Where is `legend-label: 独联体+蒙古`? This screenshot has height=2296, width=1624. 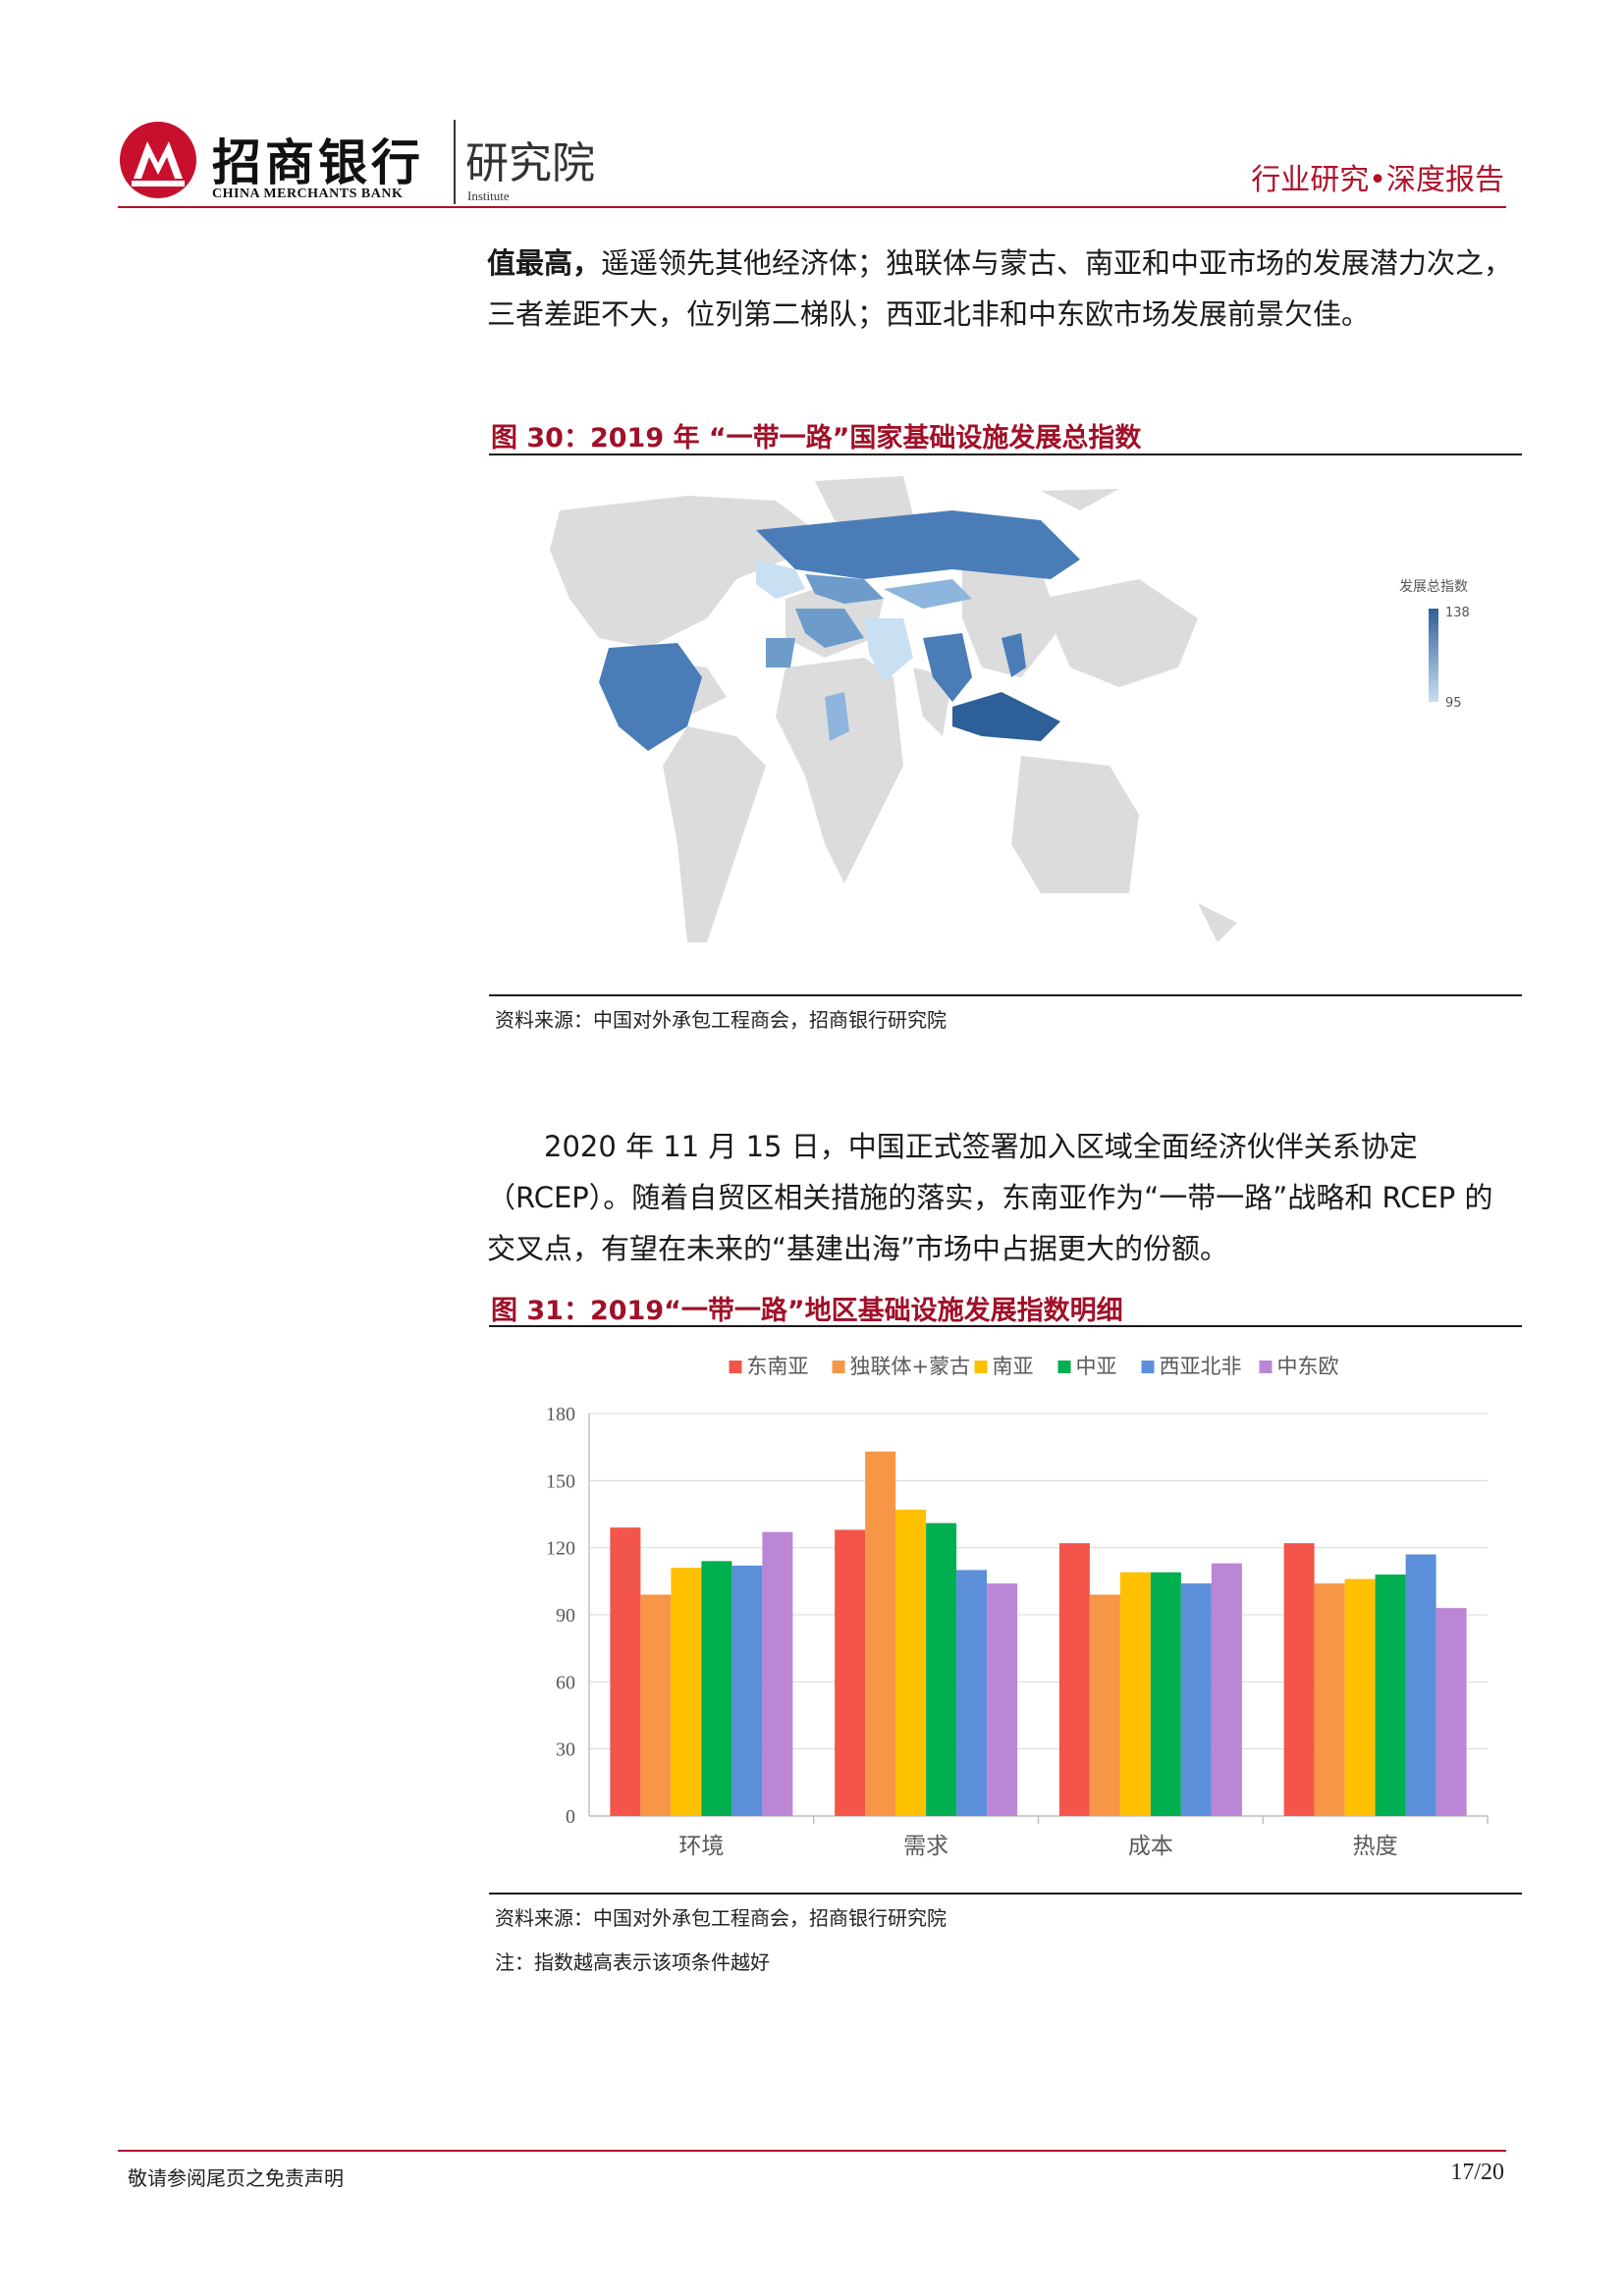 legend-label: 独联体+蒙古 is located at coordinates (910, 1366).